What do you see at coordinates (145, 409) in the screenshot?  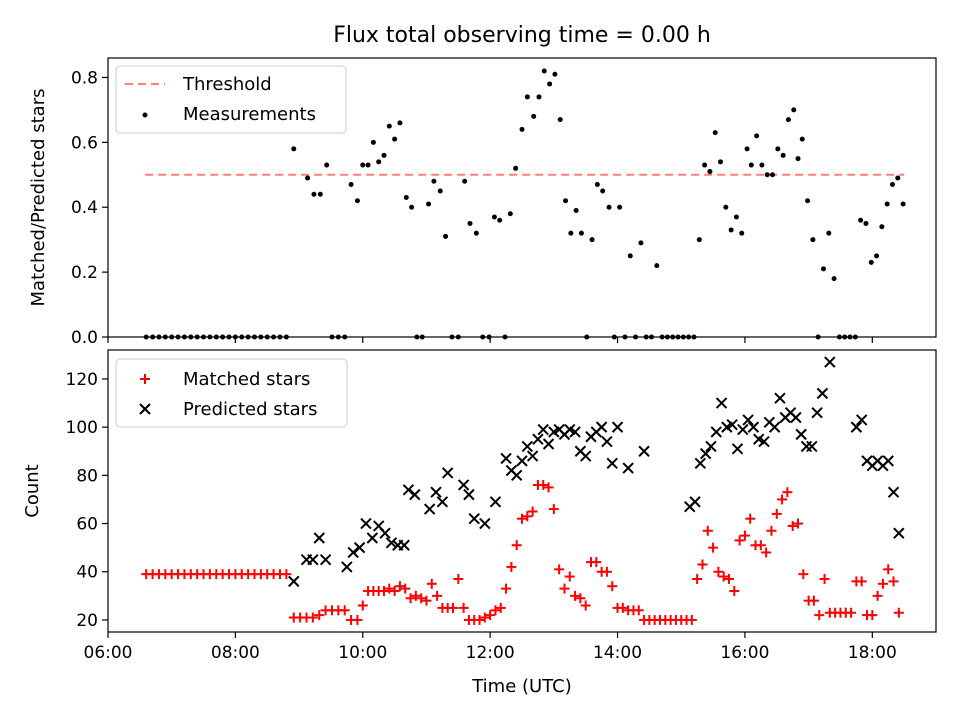 I see `predicted-stars-legend-swatch` at bounding box center [145, 409].